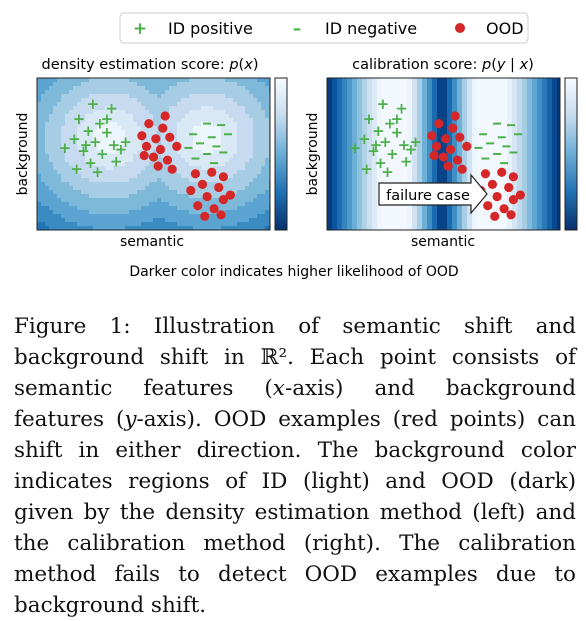  I want to click on legend-positive-marker: +, so click(140, 29).